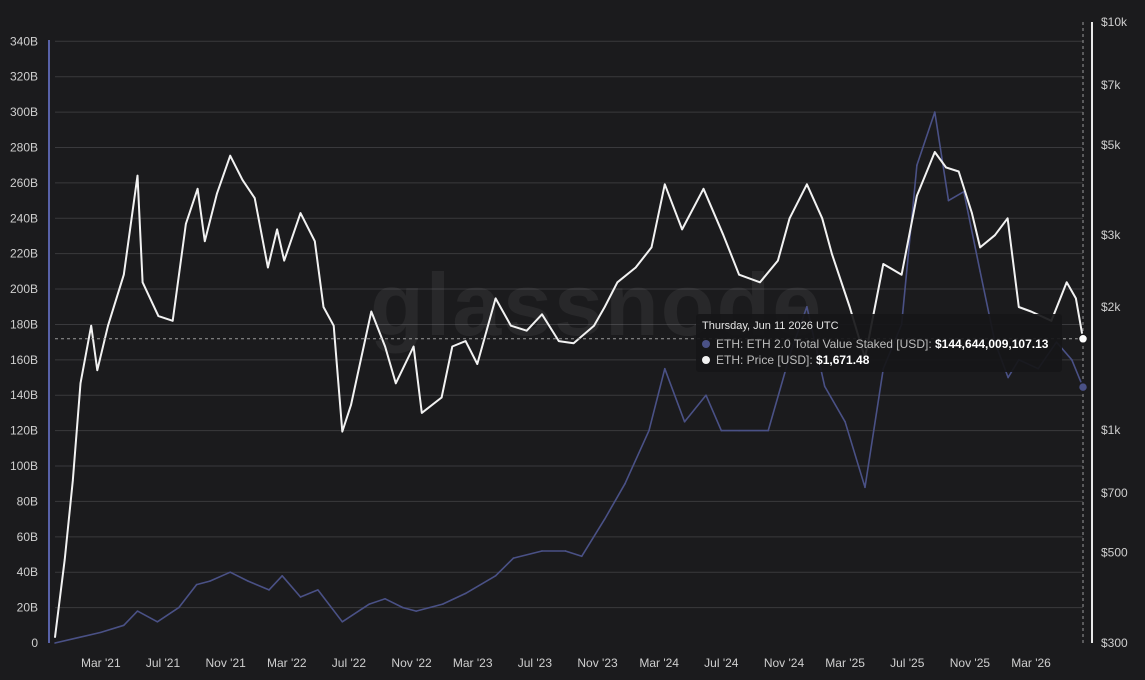 Image resolution: width=1145 pixels, height=680 pixels. What do you see at coordinates (27, 537) in the screenshot?
I see `left-tick-label: 60B` at bounding box center [27, 537].